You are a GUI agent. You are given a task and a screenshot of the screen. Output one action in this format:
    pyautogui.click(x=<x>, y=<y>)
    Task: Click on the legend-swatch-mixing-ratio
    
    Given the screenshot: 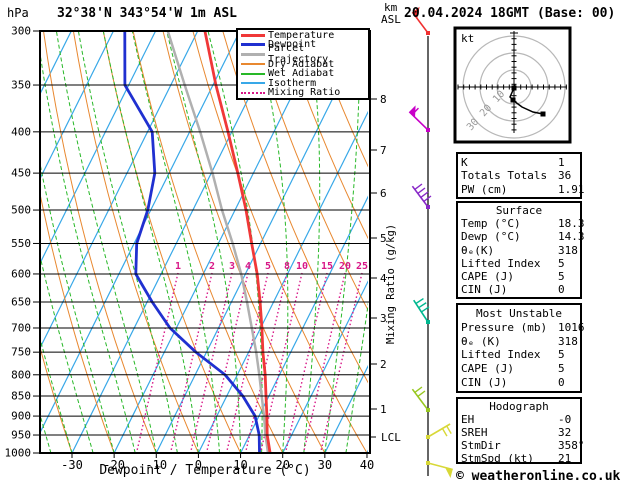 What is the action you would take?
    pyautogui.click(x=253, y=92)
    